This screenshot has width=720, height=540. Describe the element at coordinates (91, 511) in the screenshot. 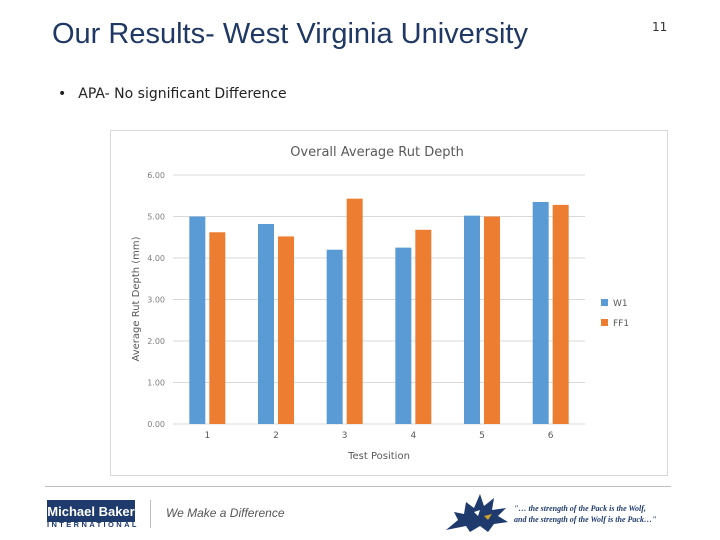

I see `michael-baker-logo: Michael Baker` at that location.